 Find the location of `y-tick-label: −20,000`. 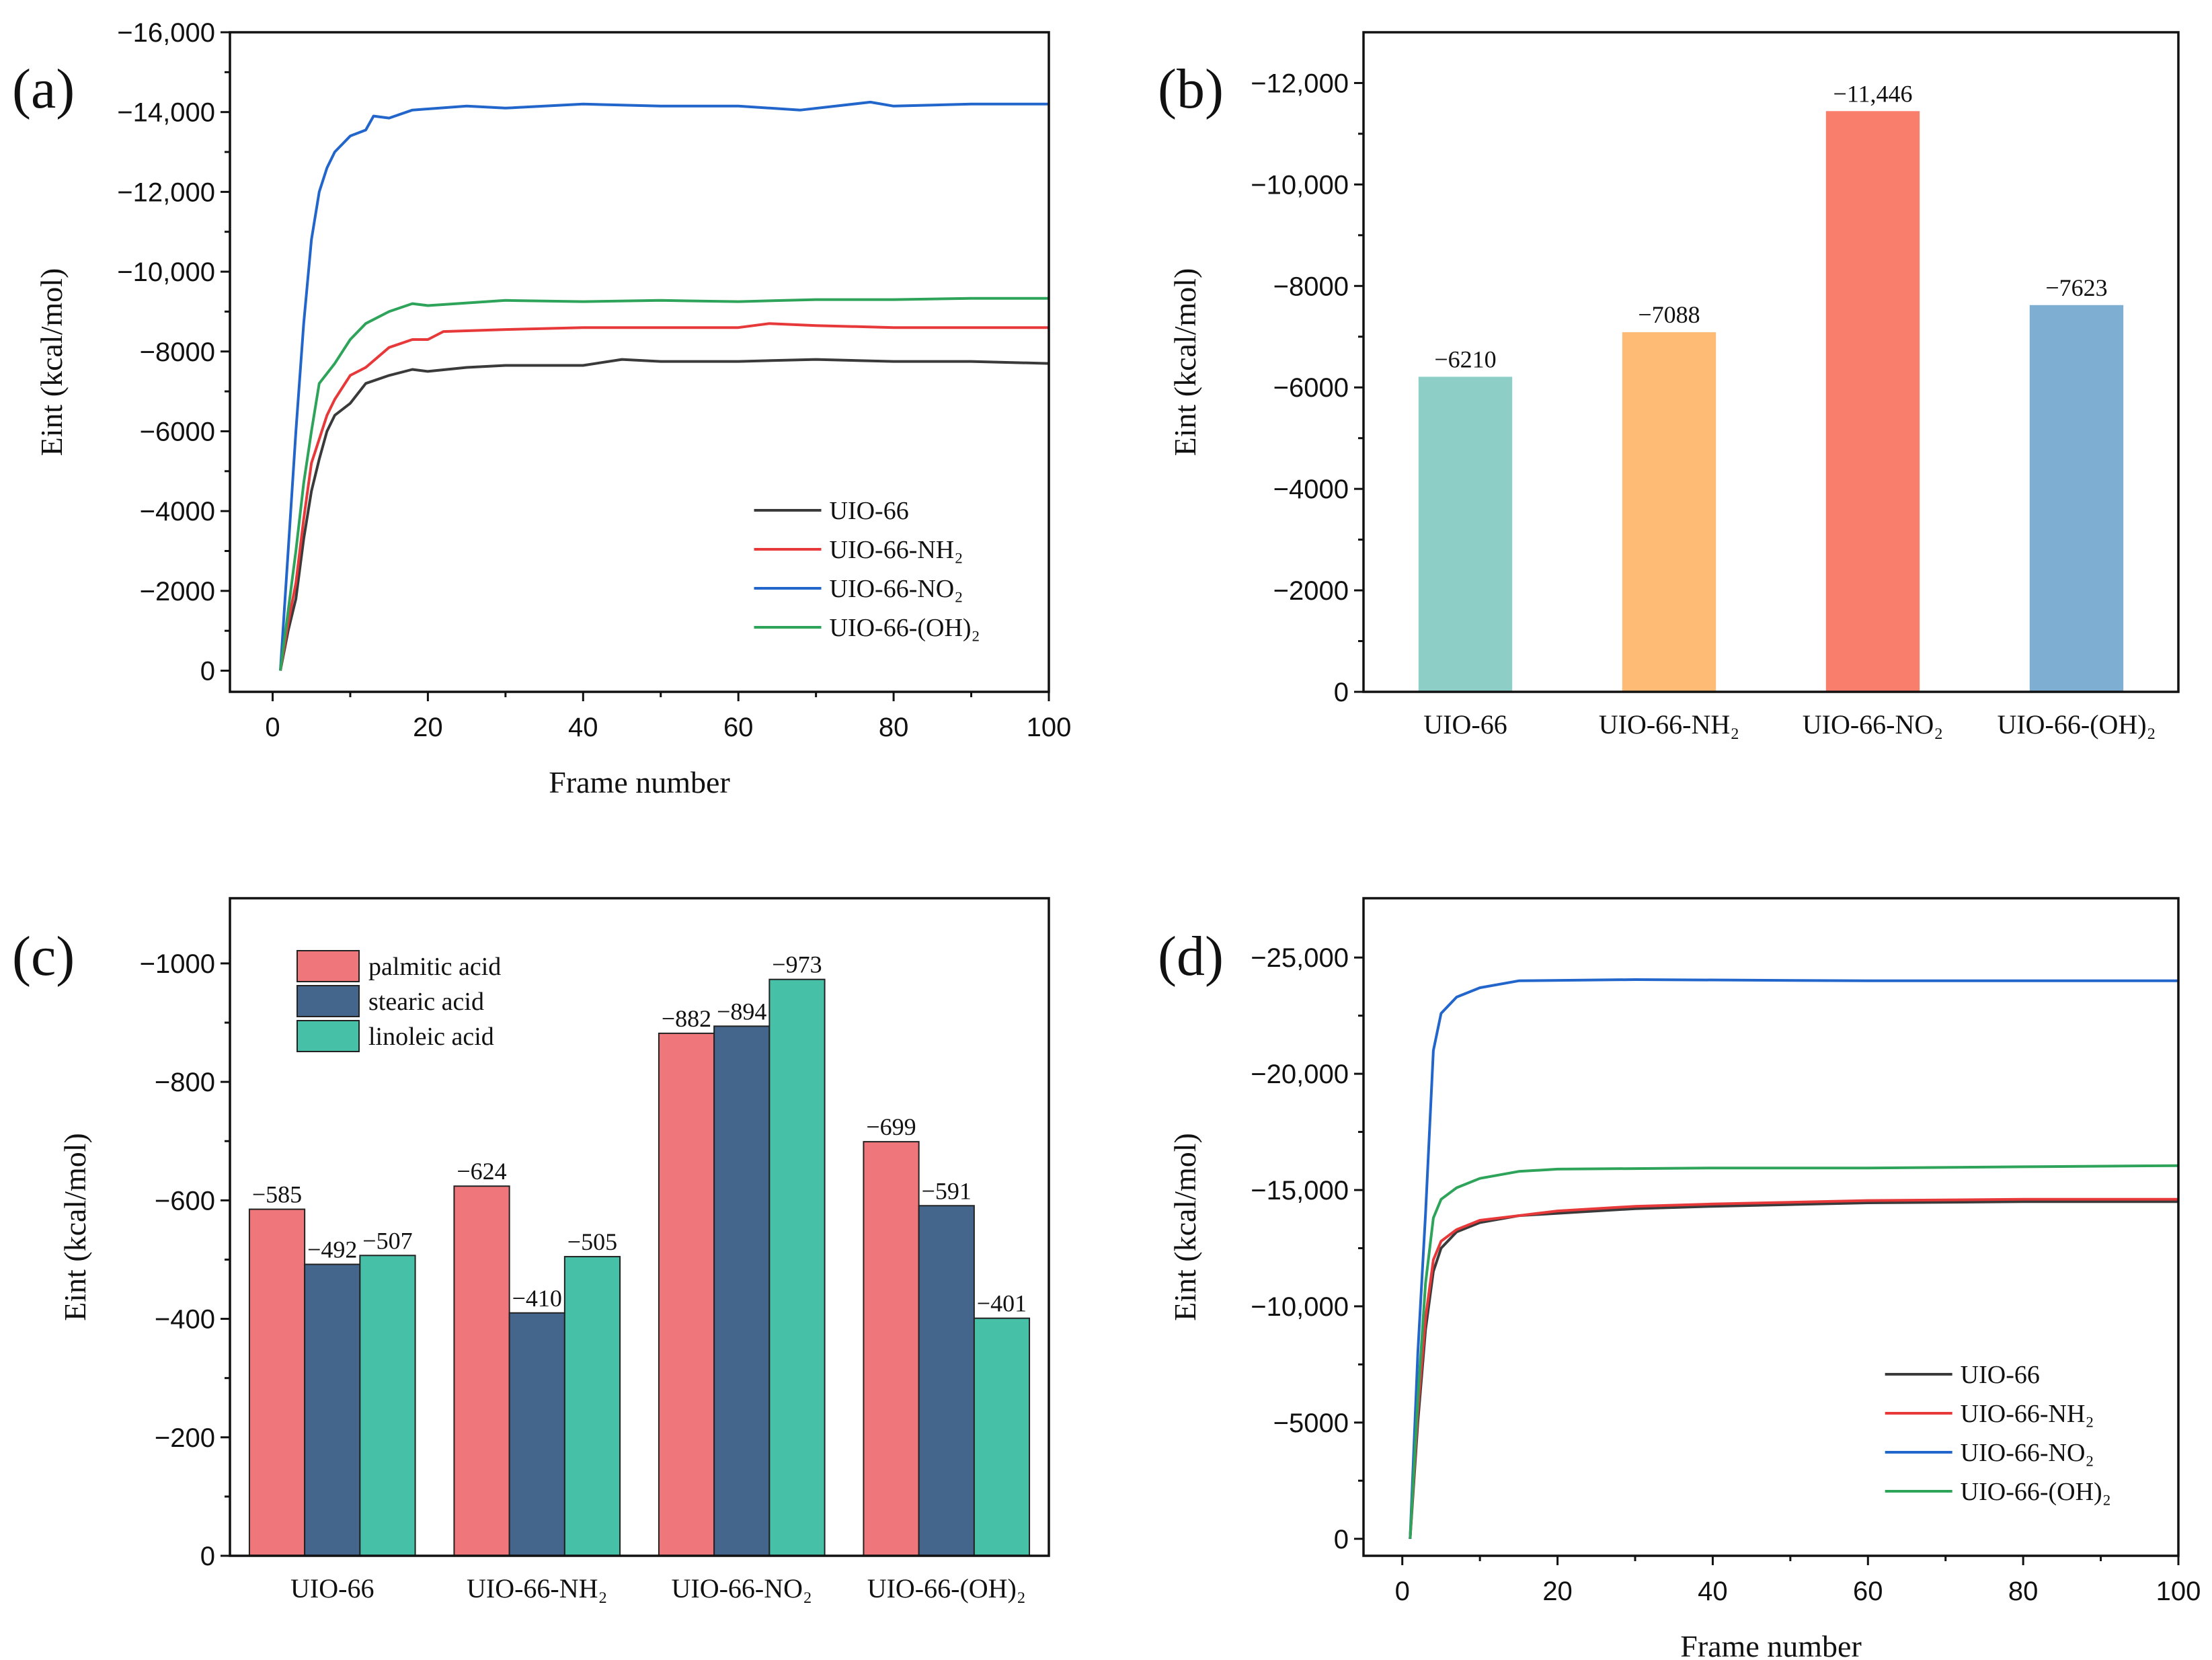

y-tick-label: −20,000 is located at coordinates (1300, 1074).